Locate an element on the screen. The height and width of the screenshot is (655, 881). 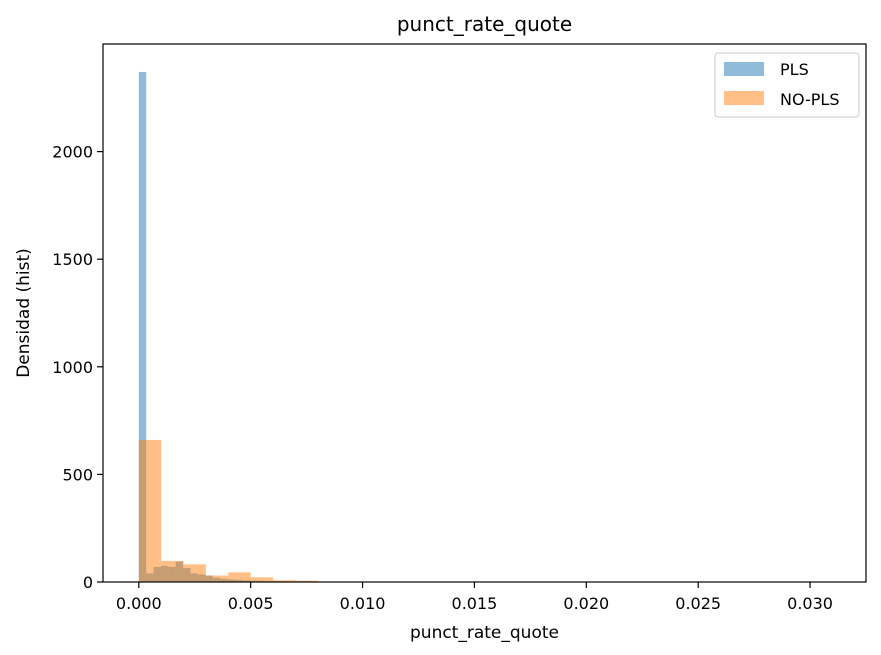
x-tick-label: 0.005 is located at coordinates (251, 603).